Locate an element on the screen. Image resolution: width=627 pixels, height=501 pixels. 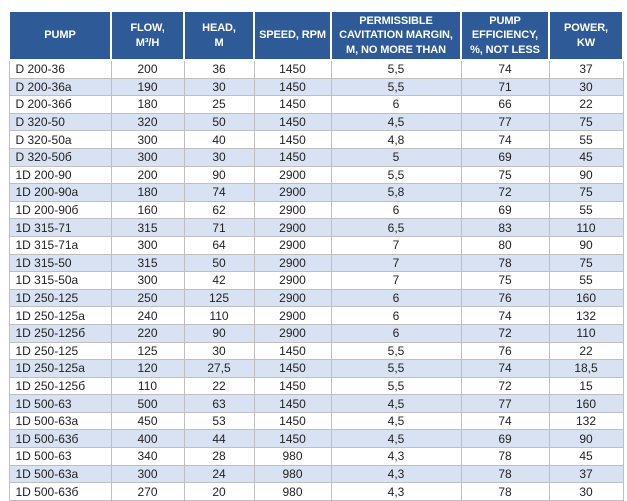
speed-cell: 980 is located at coordinates (292, 474).